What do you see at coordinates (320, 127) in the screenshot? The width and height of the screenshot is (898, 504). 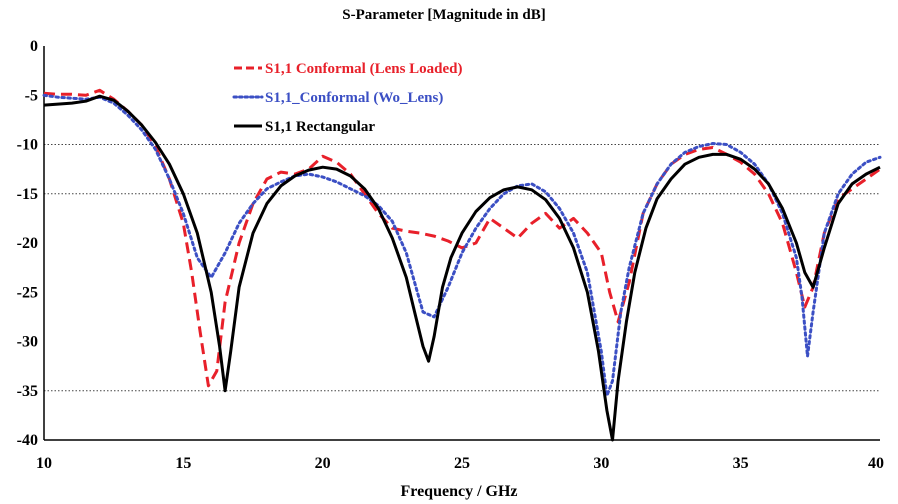 I see `legend-label: S1,1 Rectangular` at bounding box center [320, 127].